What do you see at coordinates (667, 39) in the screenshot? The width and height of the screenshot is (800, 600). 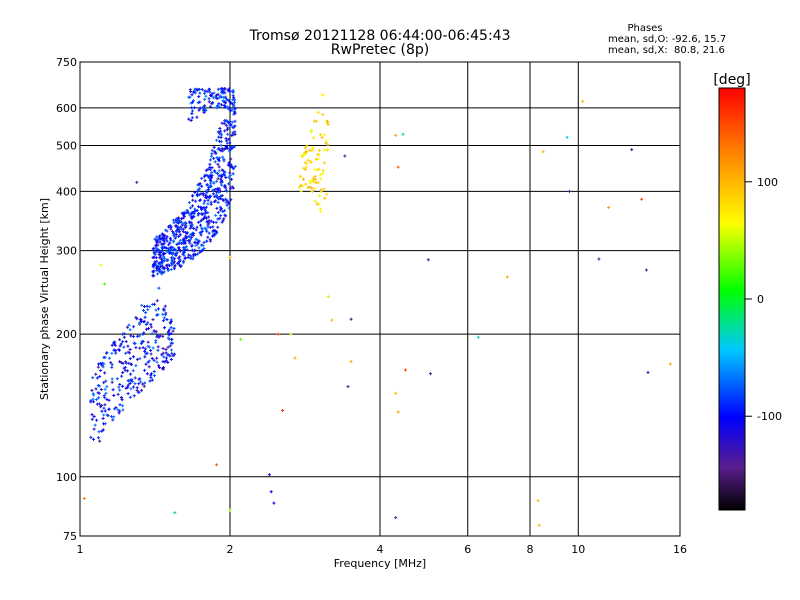 I see `phase-box-o-stats: mean, sd,O: -92.6, 15.7` at bounding box center [667, 39].